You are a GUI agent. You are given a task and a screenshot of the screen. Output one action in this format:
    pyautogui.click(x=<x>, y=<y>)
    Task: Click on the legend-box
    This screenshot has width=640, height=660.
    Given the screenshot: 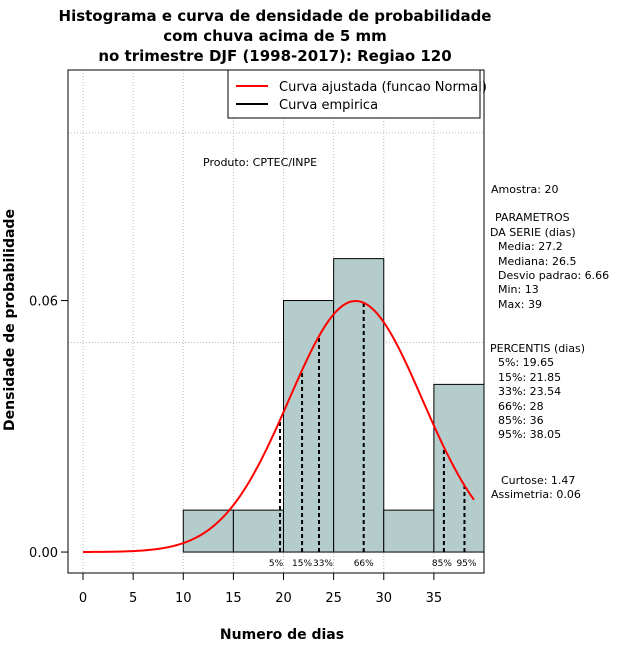 What is the action you would take?
    pyautogui.click(x=354, y=94)
    